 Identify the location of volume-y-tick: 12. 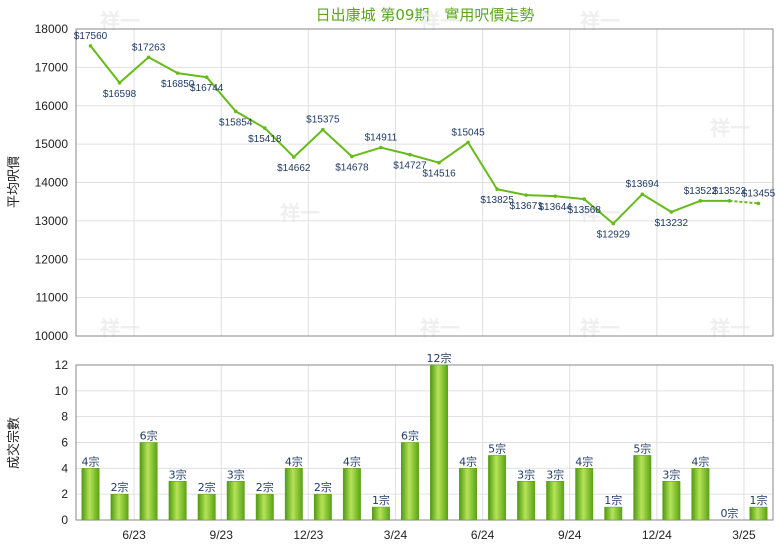
(62, 365).